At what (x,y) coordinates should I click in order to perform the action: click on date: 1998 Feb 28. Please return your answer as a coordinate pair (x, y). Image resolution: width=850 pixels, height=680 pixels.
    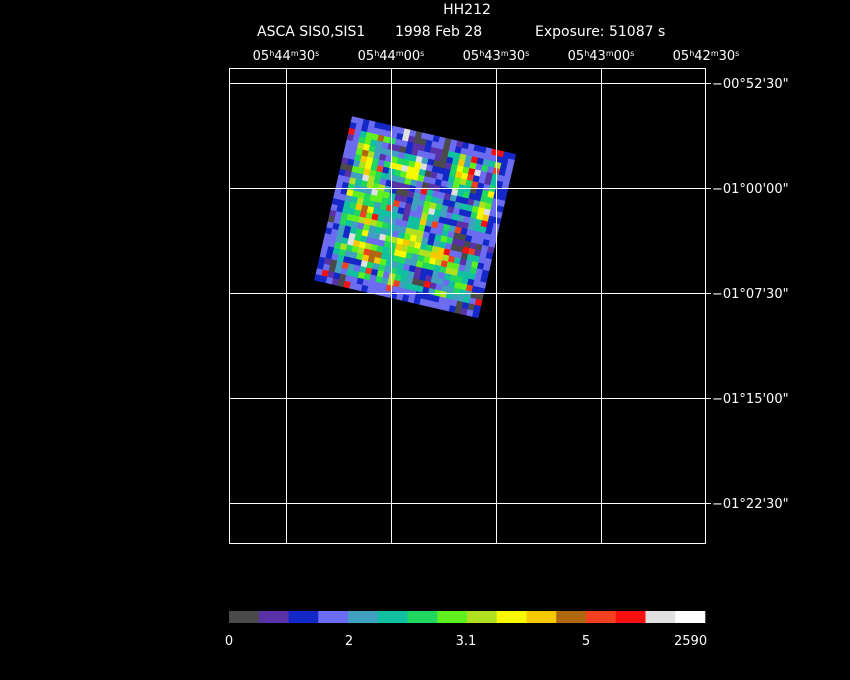
    Looking at the image, I should click on (438, 32).